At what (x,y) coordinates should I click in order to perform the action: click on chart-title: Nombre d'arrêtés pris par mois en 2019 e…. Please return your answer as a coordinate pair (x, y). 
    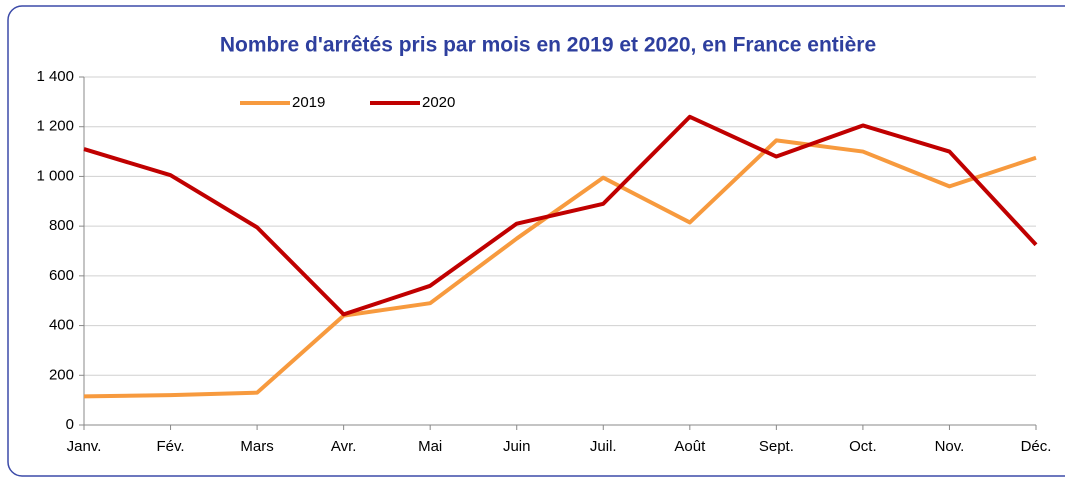
    Looking at the image, I should click on (548, 45).